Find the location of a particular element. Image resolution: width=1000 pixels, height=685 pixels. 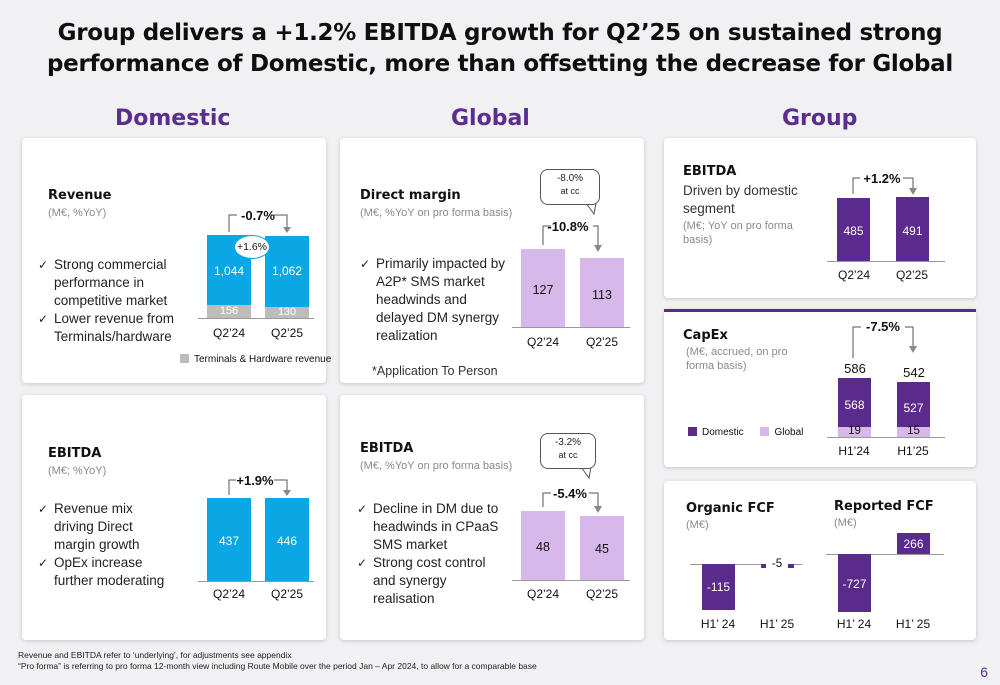

growth-label: -0.7% is located at coordinates (258, 215).